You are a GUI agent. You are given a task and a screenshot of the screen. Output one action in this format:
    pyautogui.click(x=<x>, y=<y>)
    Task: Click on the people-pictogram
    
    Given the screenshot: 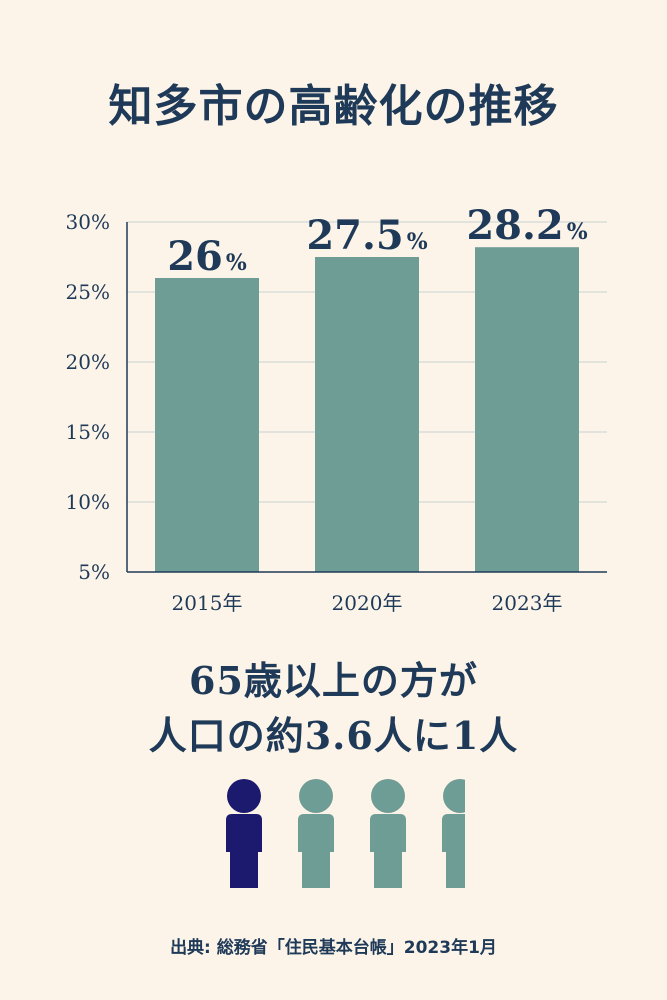 What is the action you would take?
    pyautogui.click(x=348, y=834)
    